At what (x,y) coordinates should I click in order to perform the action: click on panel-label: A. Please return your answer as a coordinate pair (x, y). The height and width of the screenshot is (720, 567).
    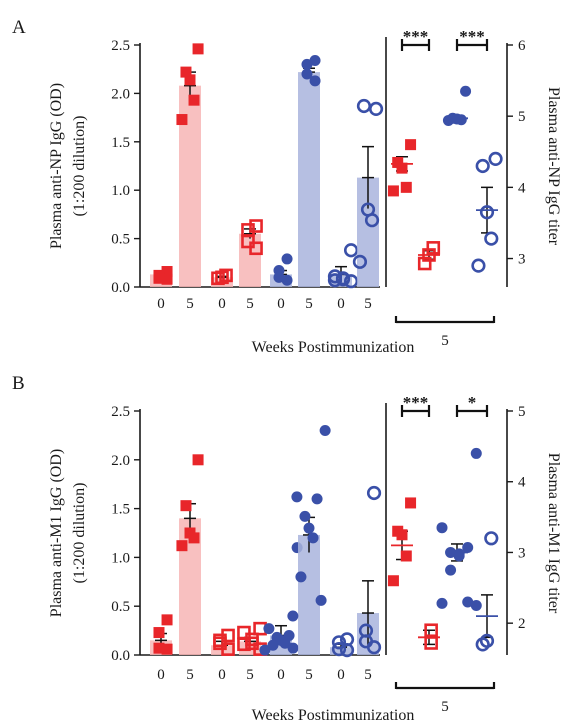
    Looking at the image, I should click on (19, 27).